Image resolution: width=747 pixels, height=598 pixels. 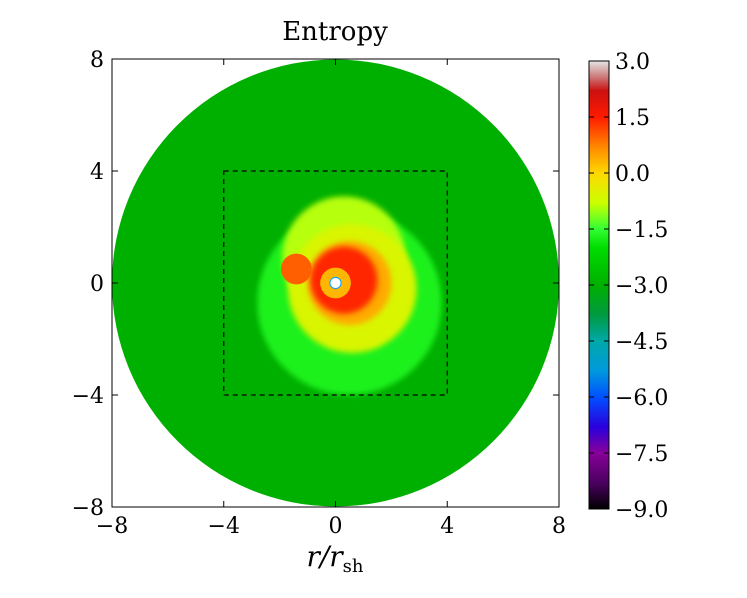 What do you see at coordinates (632, 118) in the screenshot?
I see `colorbar-tick-label: 1.5` at bounding box center [632, 118].